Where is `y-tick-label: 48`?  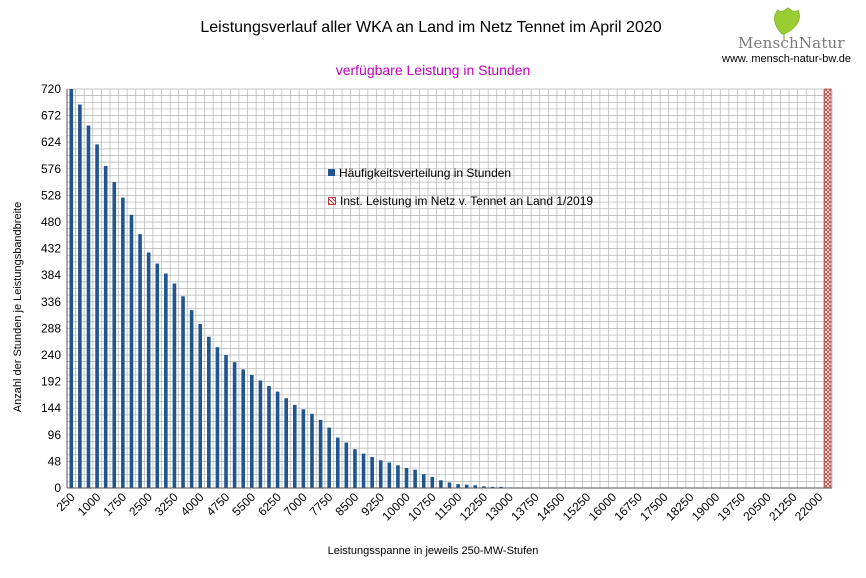
y-tick-label: 48 is located at coordinates (55, 461).